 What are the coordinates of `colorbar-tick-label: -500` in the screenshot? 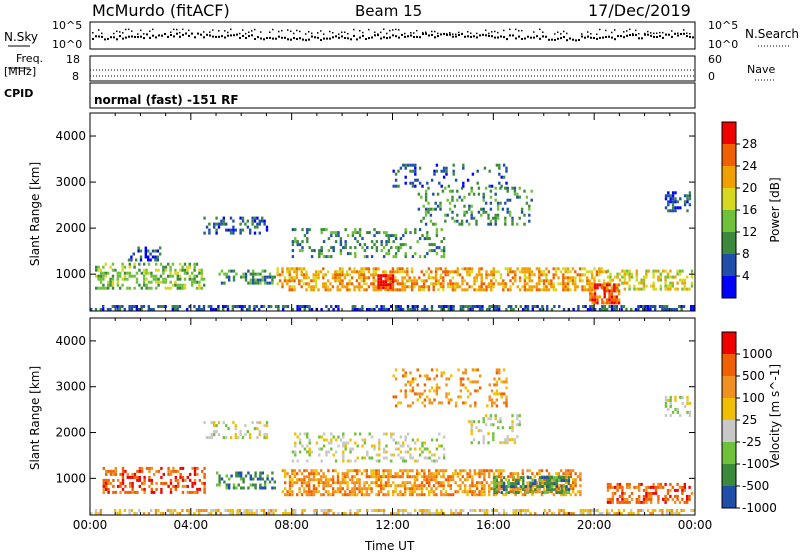 It's located at (755, 486).